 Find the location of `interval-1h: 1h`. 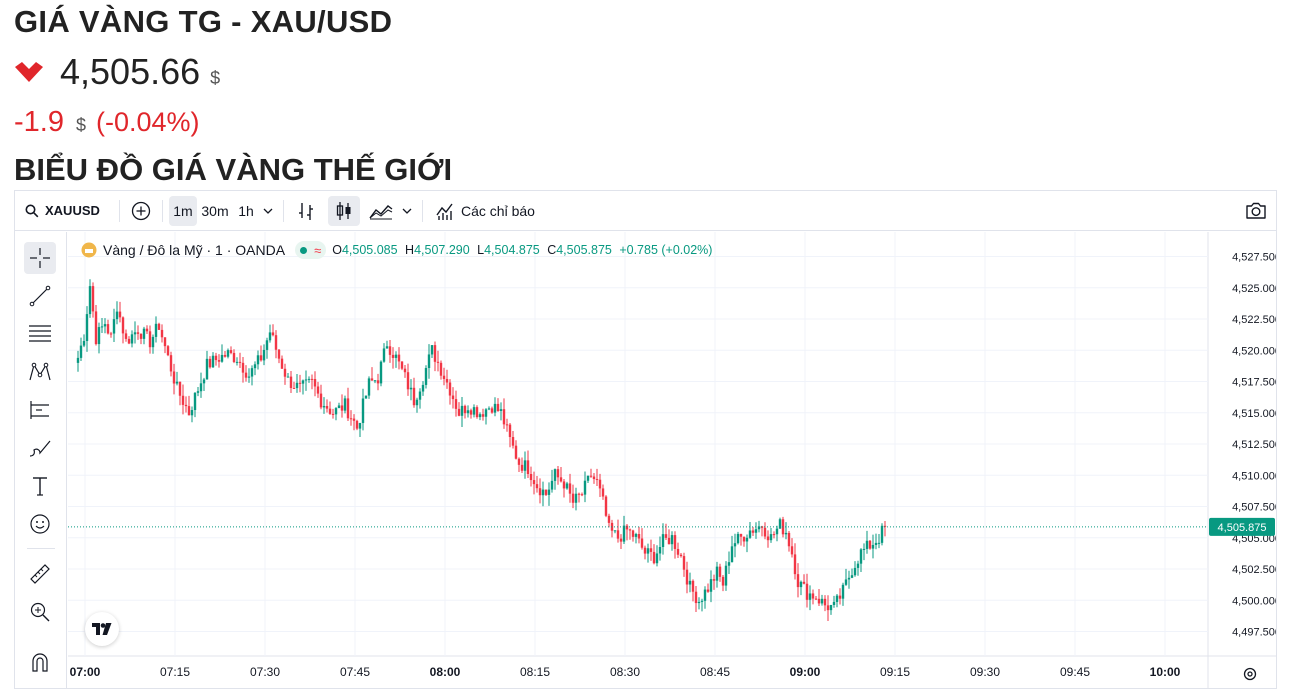

interval-1h: 1h is located at coordinates (246, 210).